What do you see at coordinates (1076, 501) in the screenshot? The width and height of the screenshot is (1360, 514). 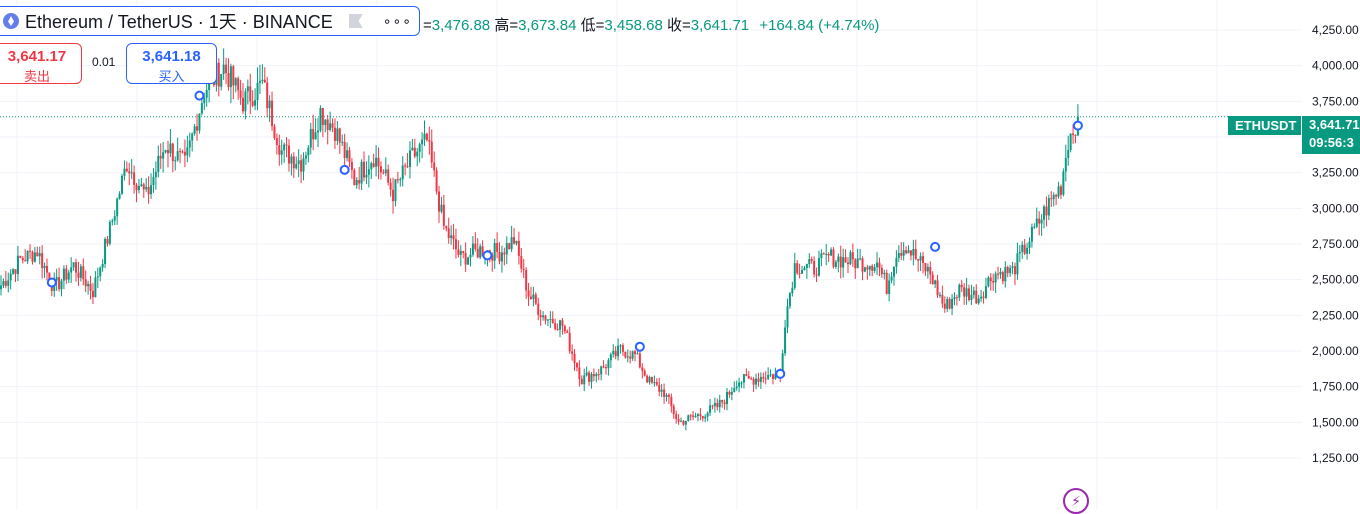 I see `lightning-icon: ⚡` at bounding box center [1076, 501].